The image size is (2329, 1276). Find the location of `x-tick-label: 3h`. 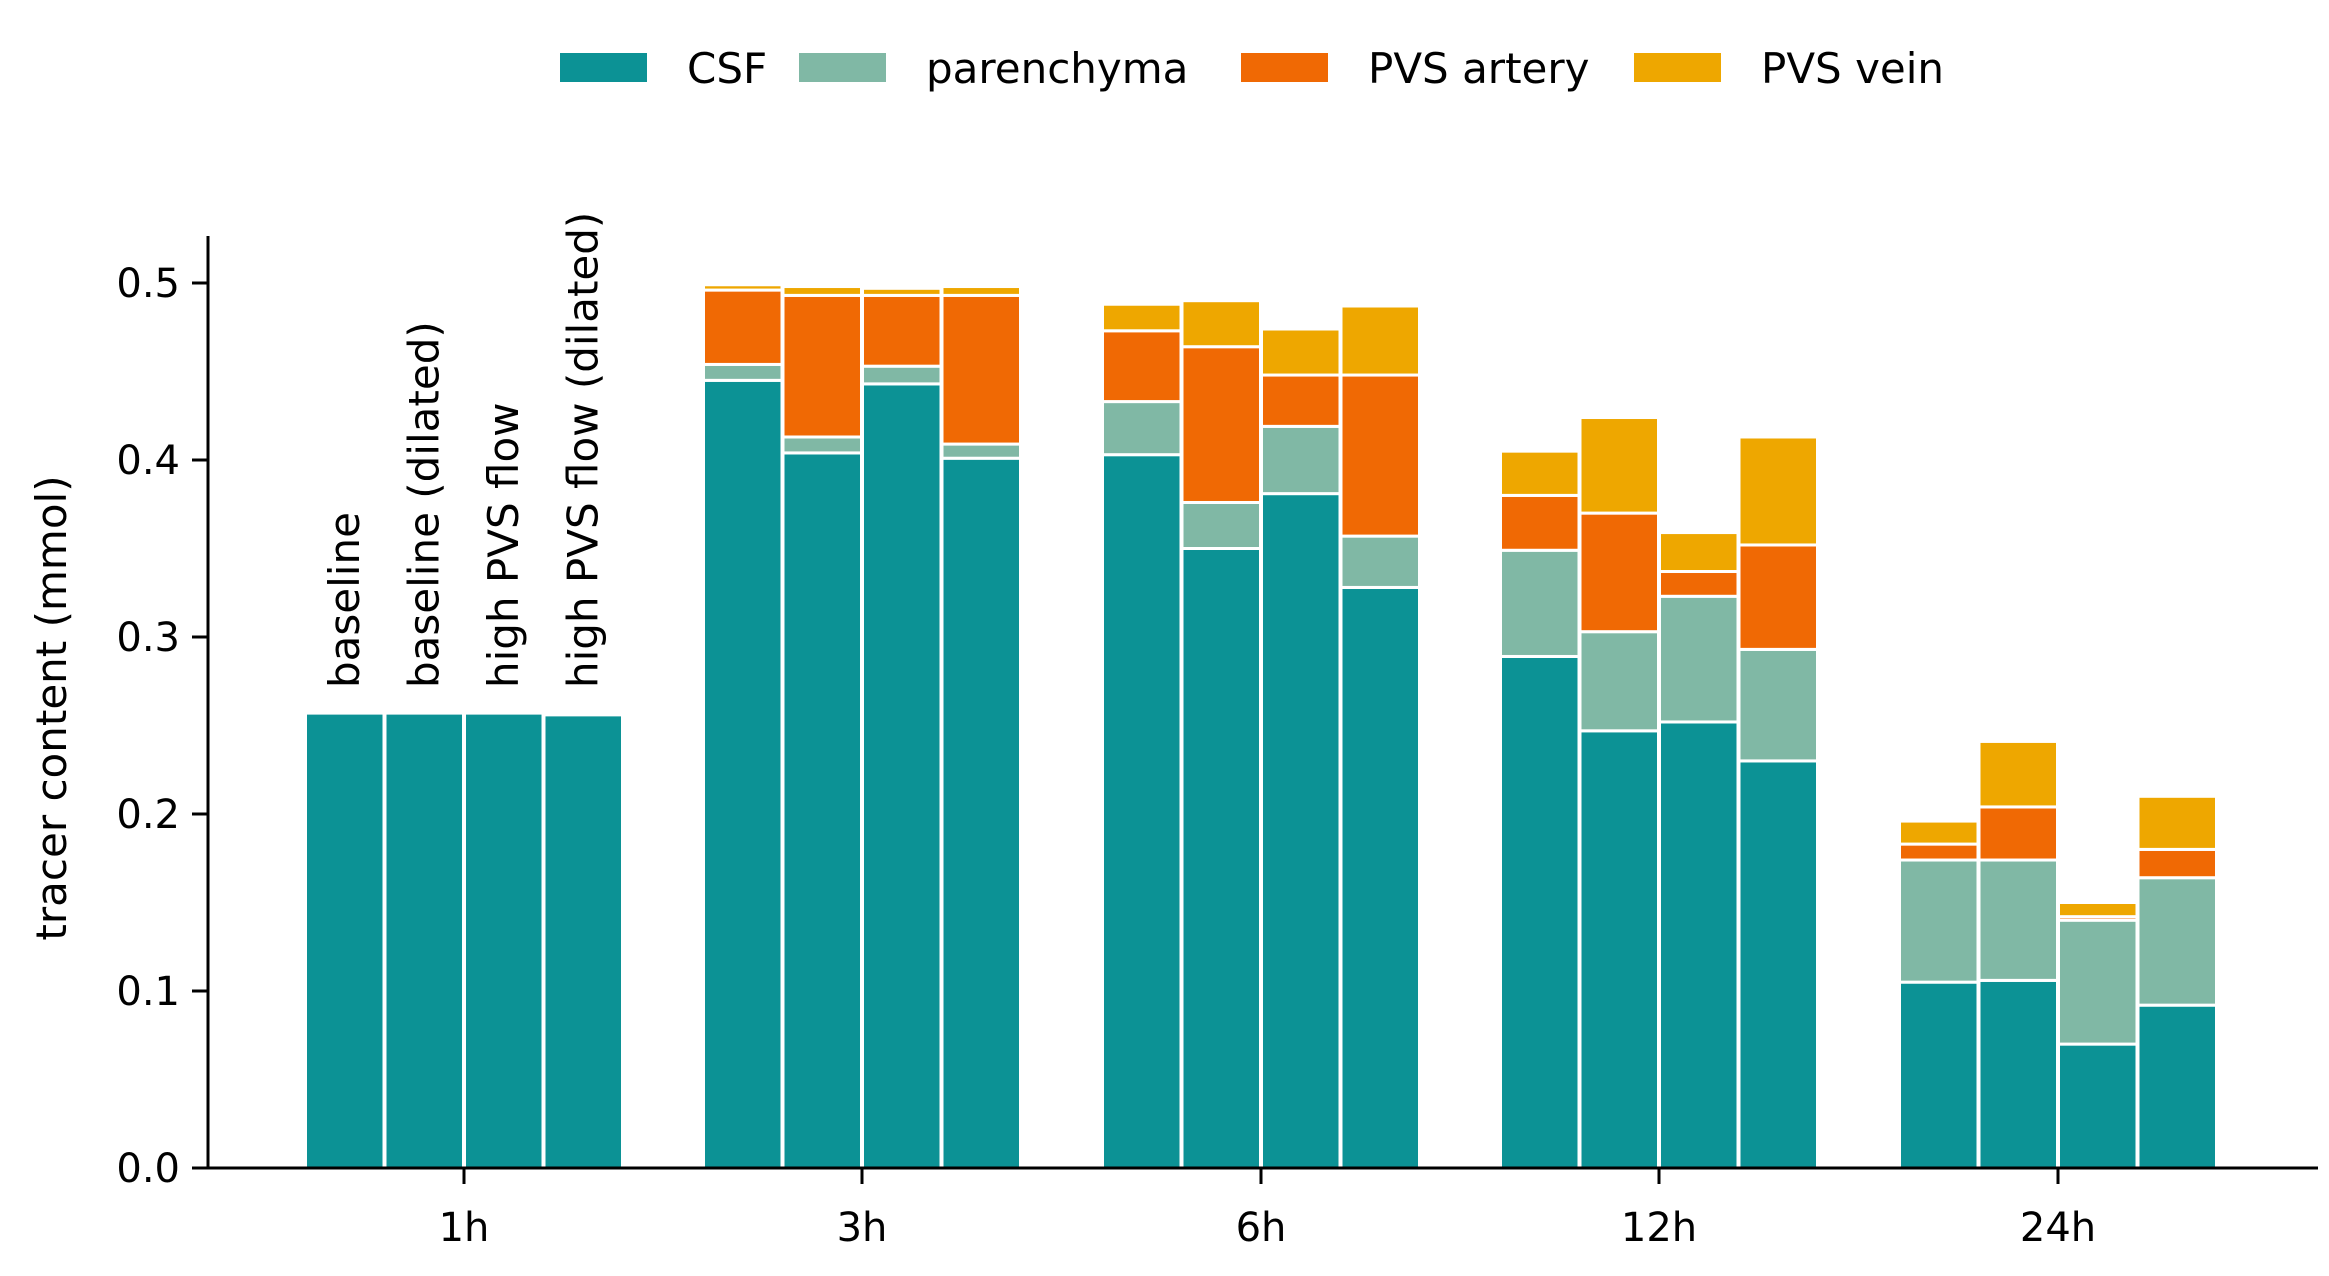

x-tick-label: 3h is located at coordinates (862, 1228).